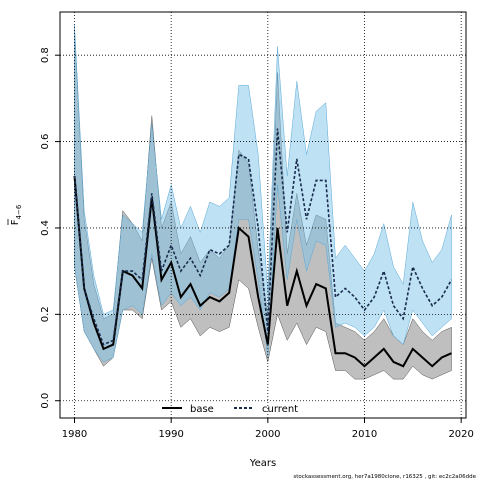  Describe the element at coordinates (15, 222) in the screenshot. I see `y-axis-label-main: F` at that location.